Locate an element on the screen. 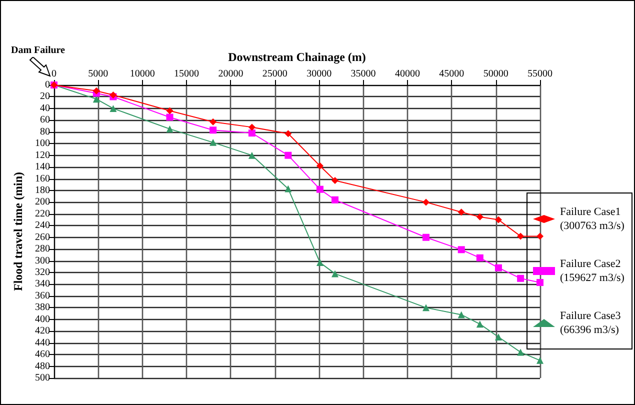  y-axis-title: Flood travel time (min) is located at coordinates (18, 231).